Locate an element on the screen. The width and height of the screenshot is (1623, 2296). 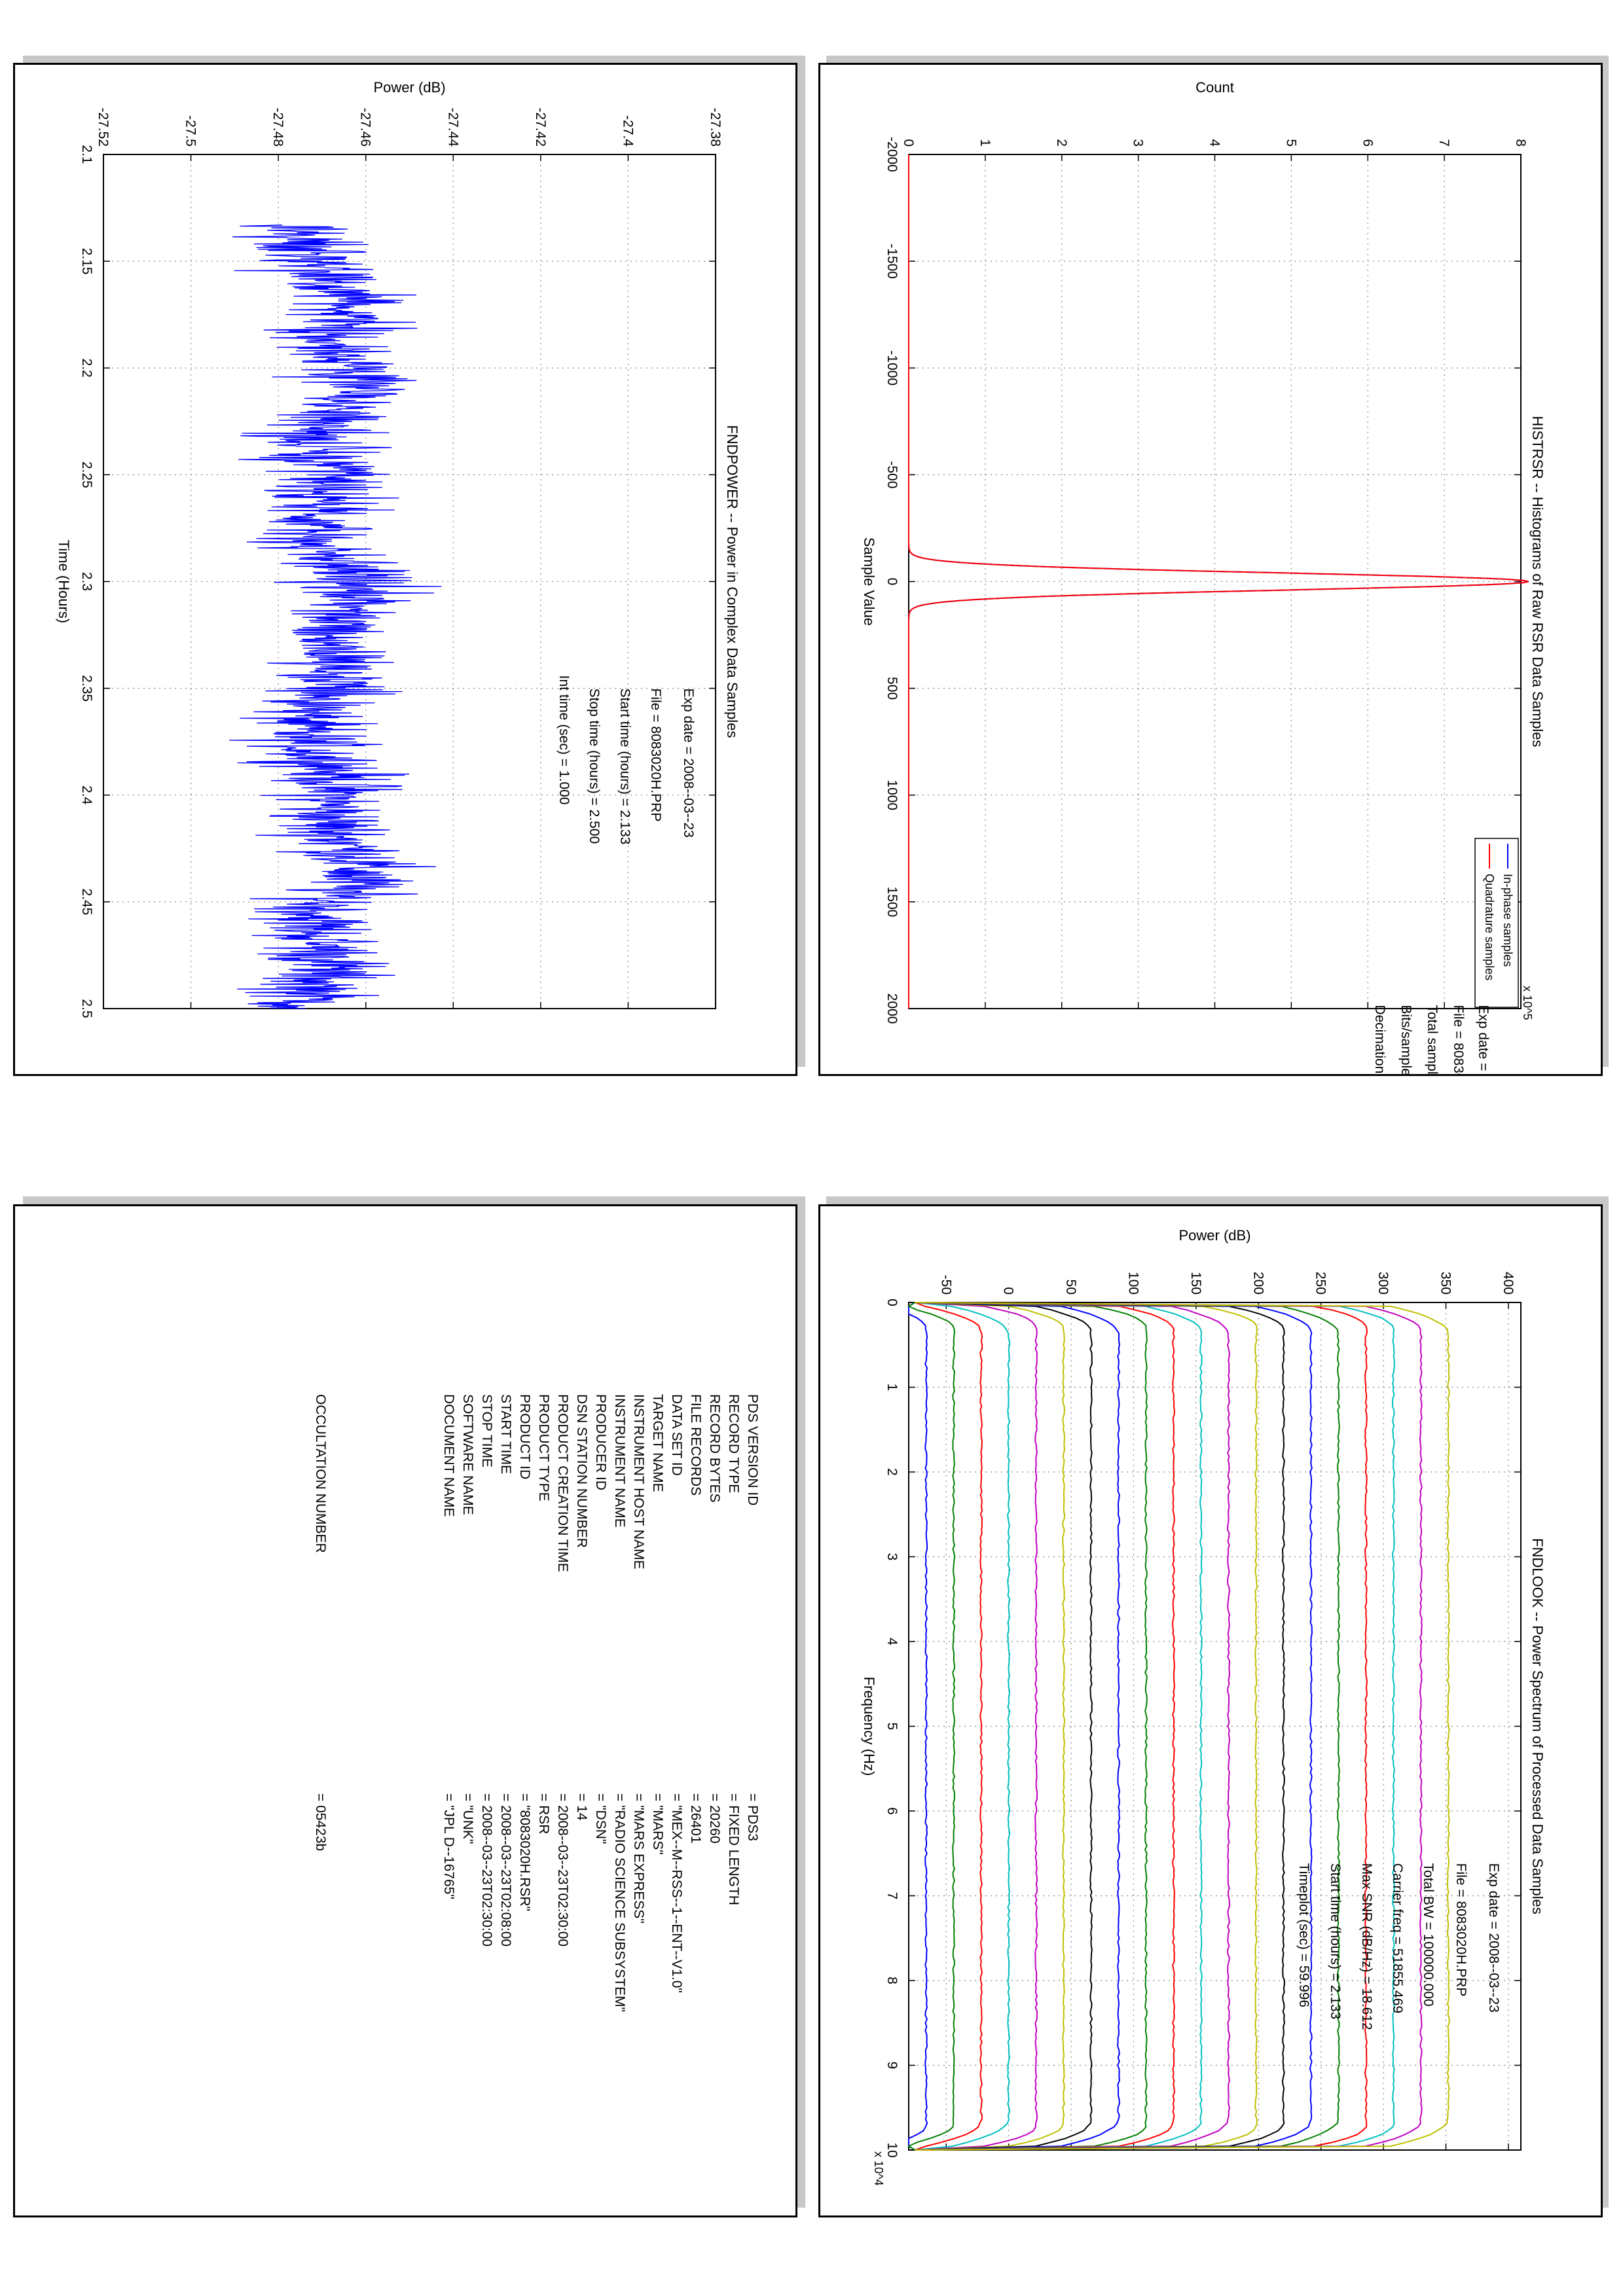
hist-y-multiplier: x 10^5 is located at coordinates (1527, 1003).